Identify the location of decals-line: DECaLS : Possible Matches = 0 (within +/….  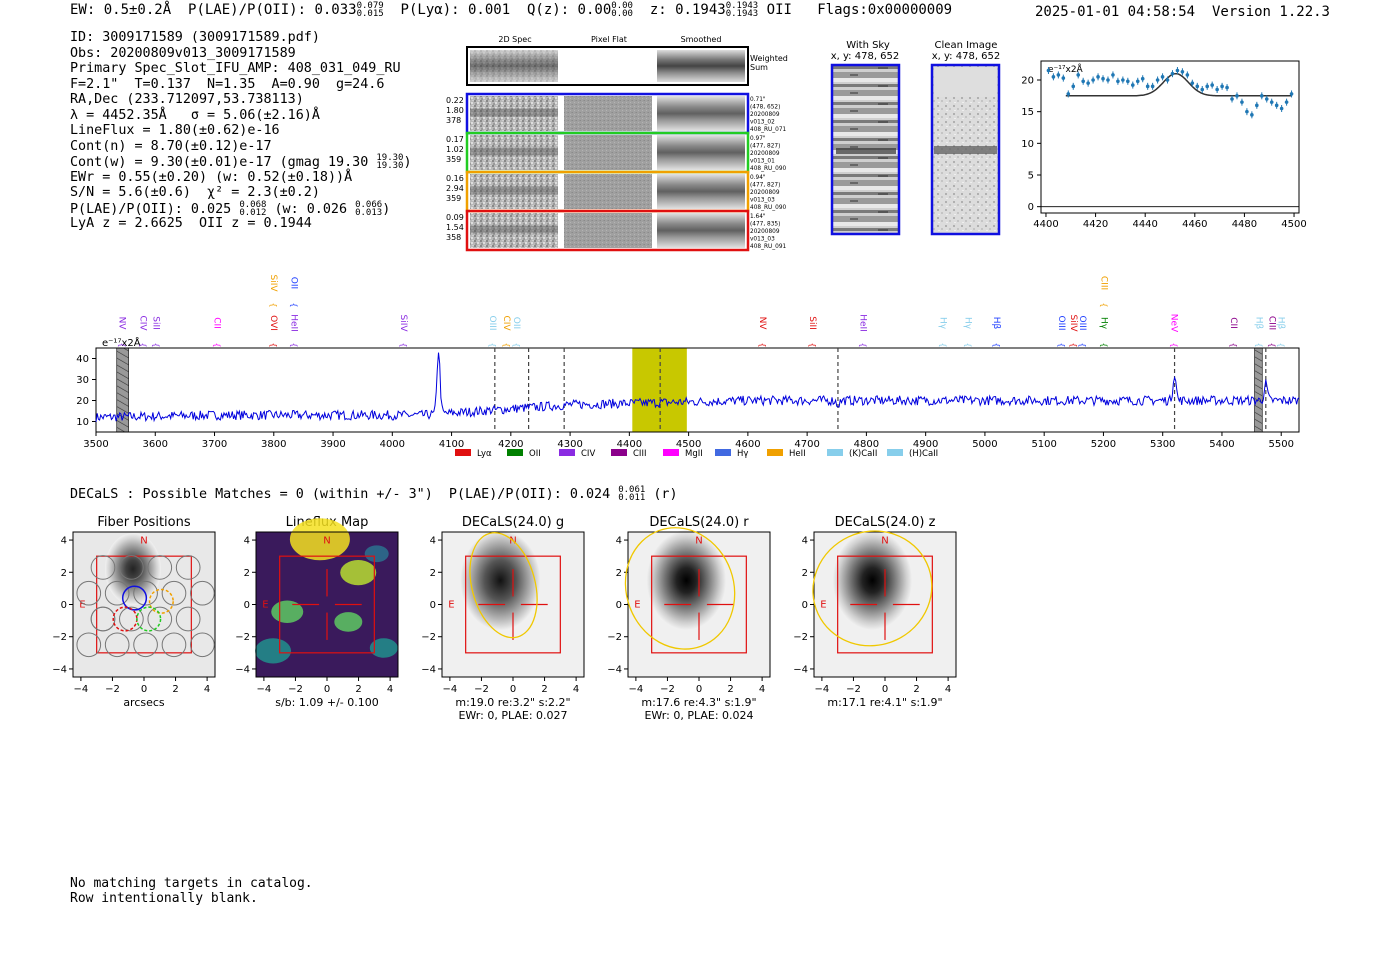
(374, 494).